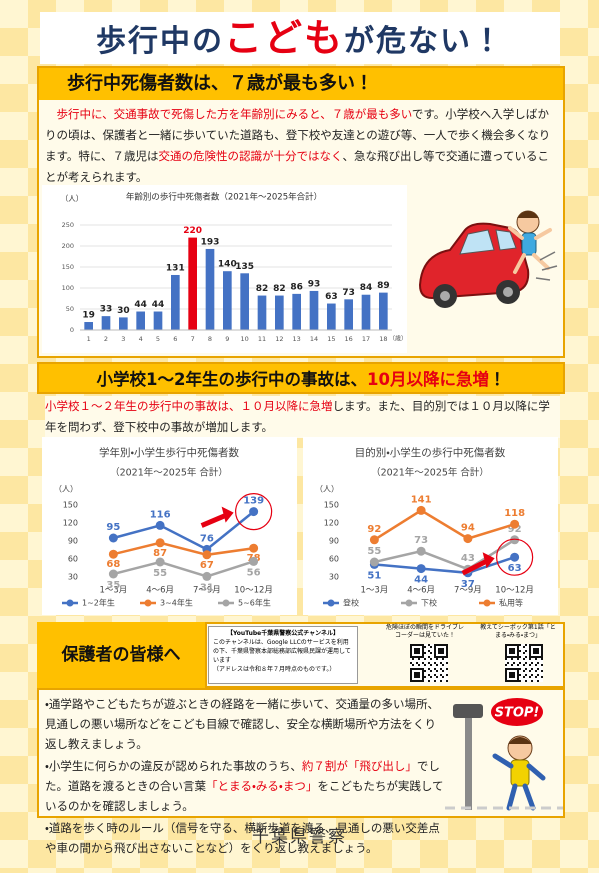 The width and height of the screenshot is (599, 873). Describe the element at coordinates (148, 603) in the screenshot. I see `legend-marker` at that location.